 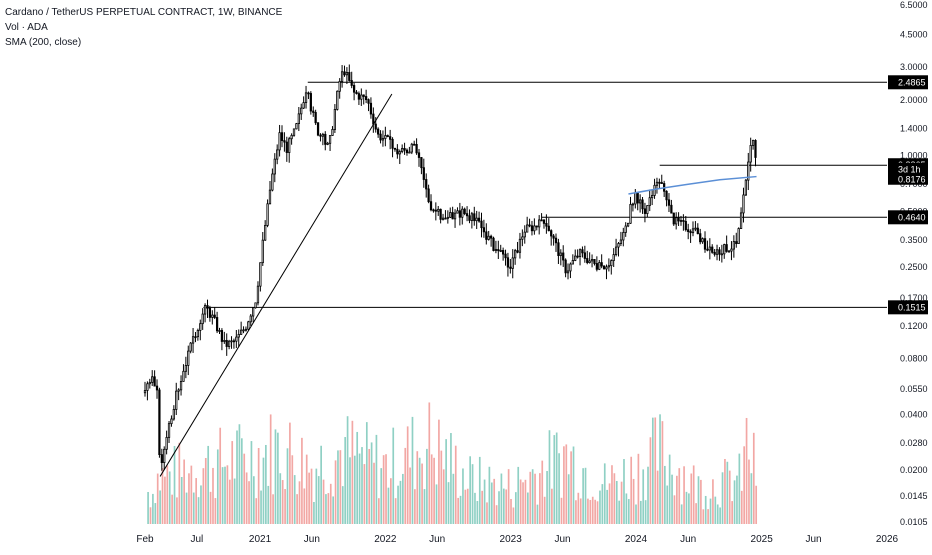 What do you see at coordinates (26, 27) in the screenshot?
I see `legend-volume: Vol · ADA` at bounding box center [26, 27].